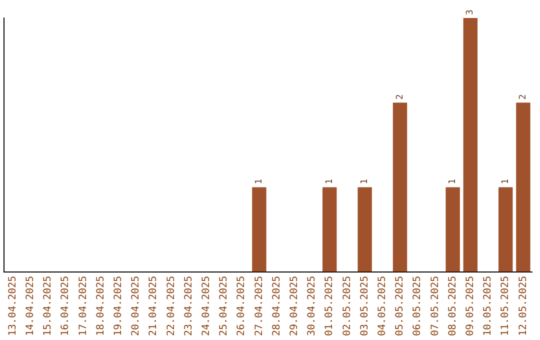 The image size is (540, 340). I want to click on x-tick-label: 12.05.2025, so click(523, 306).